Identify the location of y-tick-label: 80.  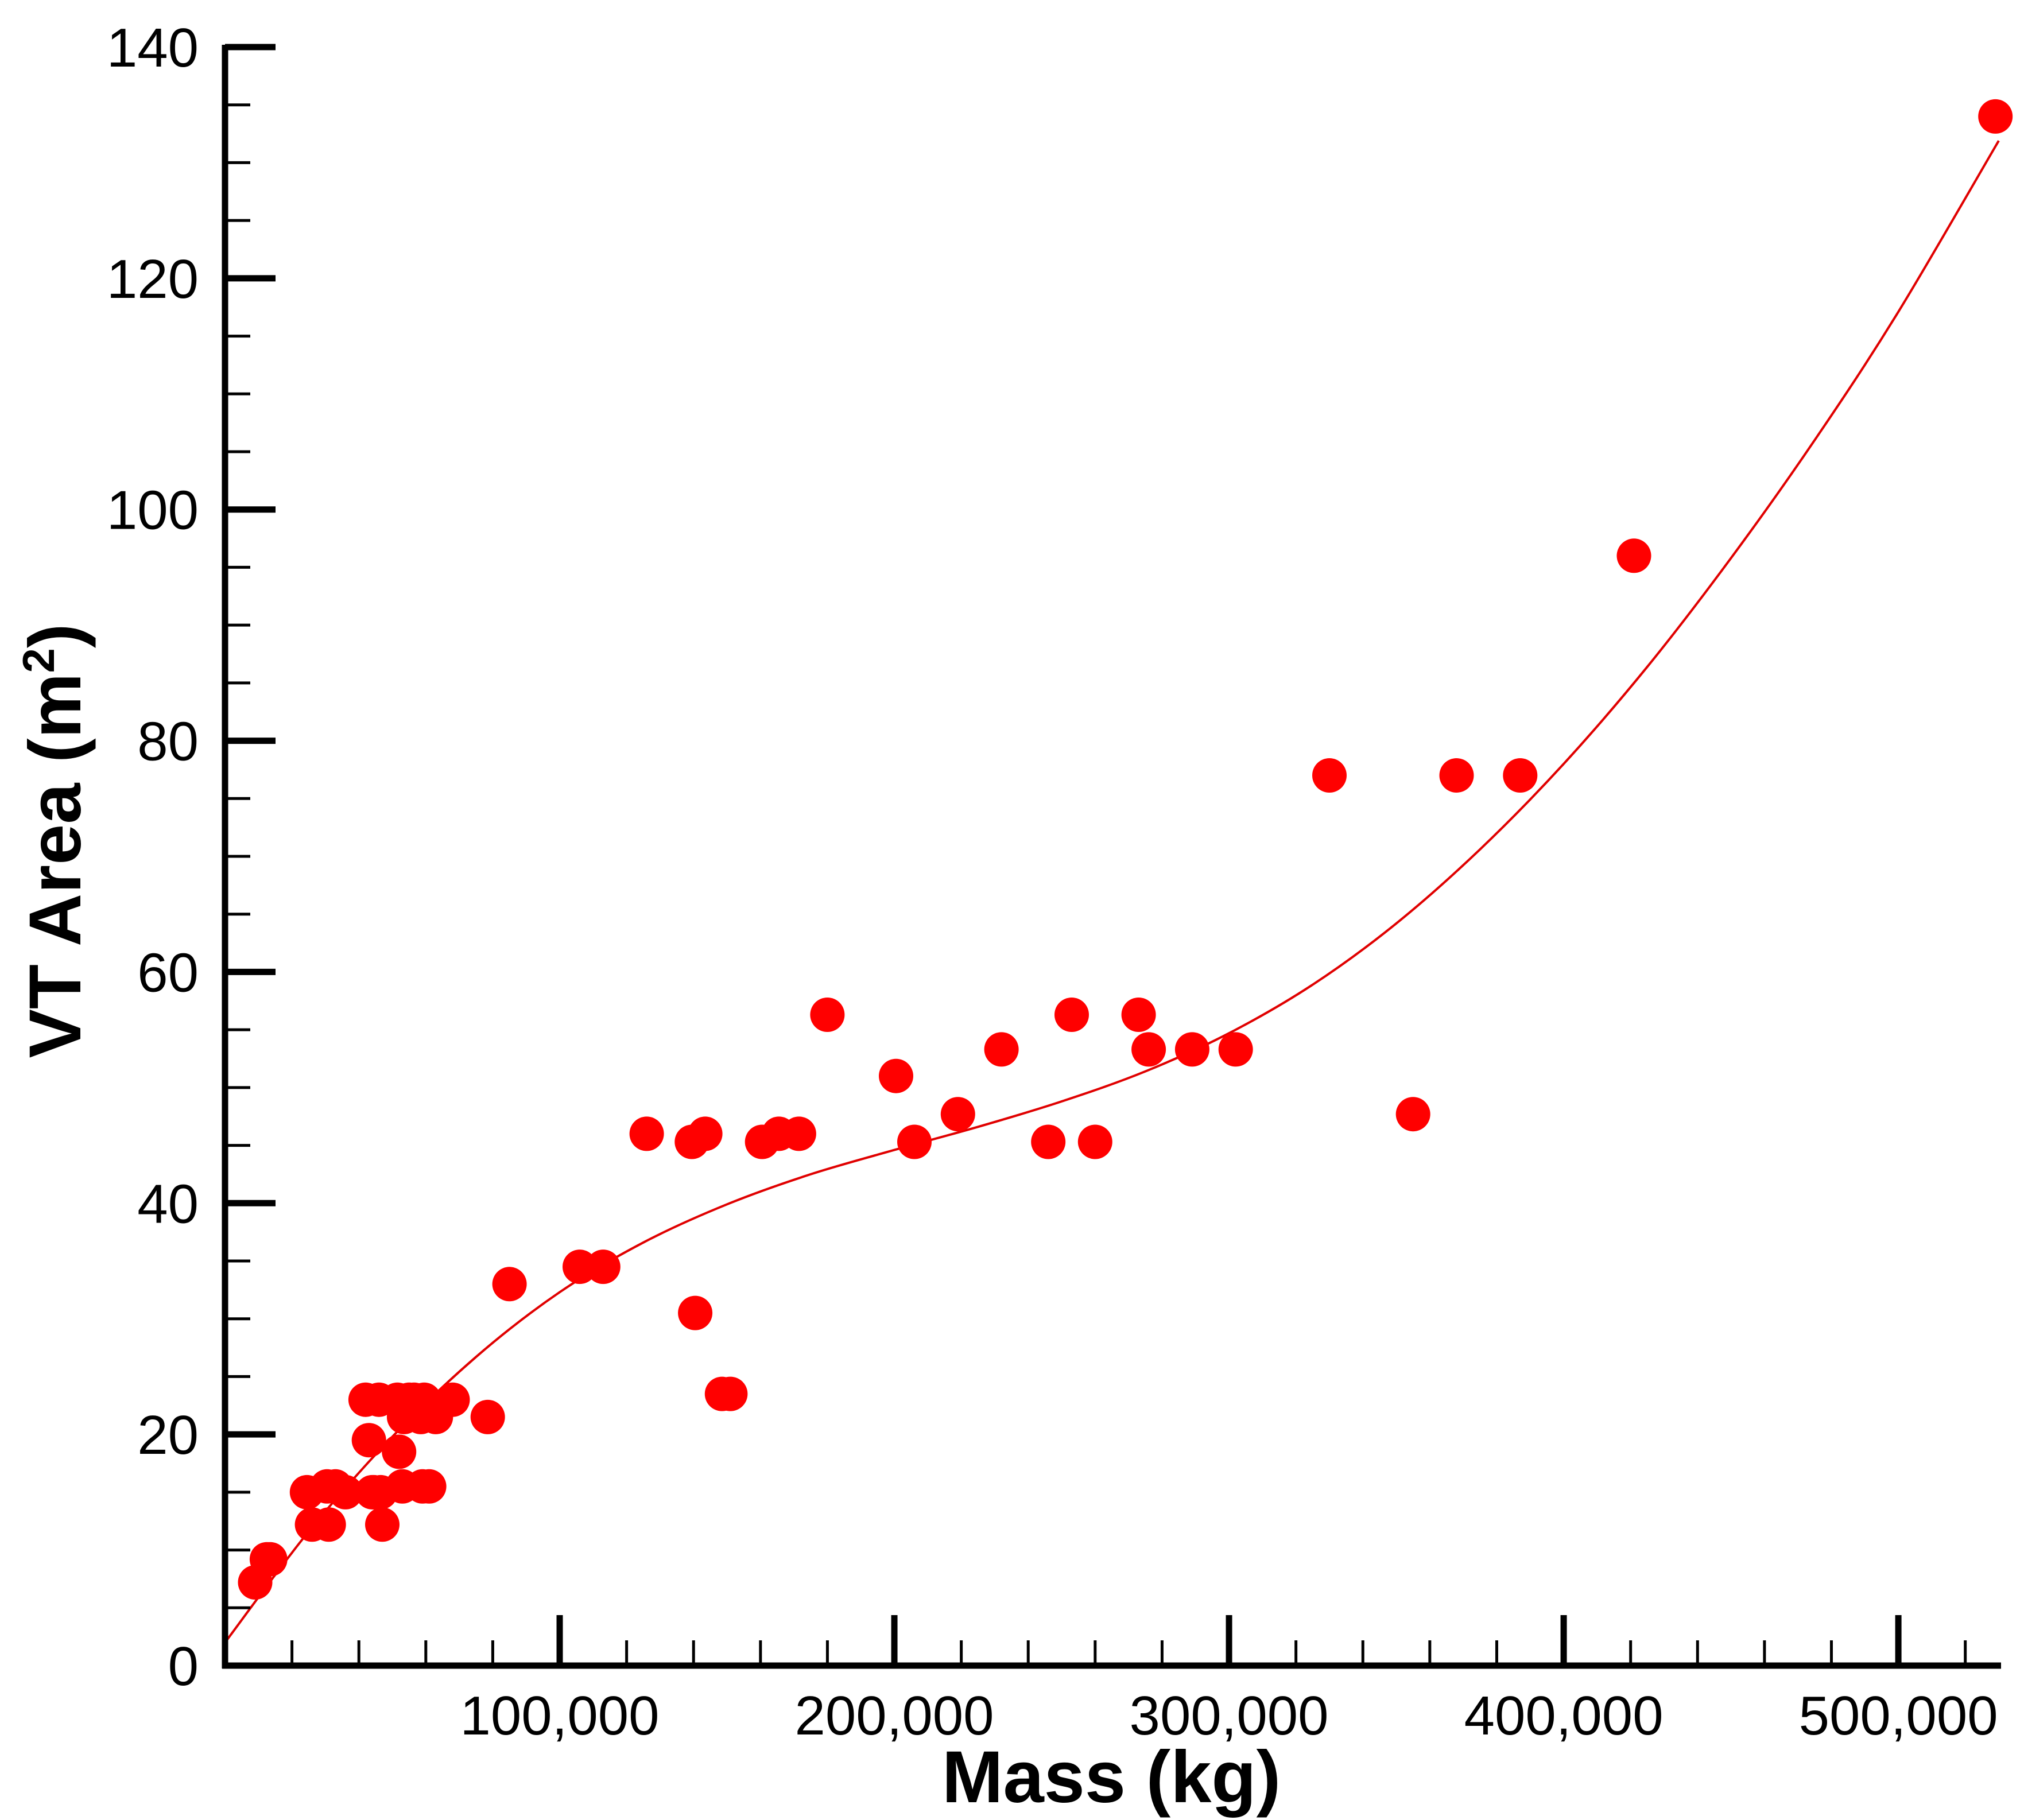
(168, 742).